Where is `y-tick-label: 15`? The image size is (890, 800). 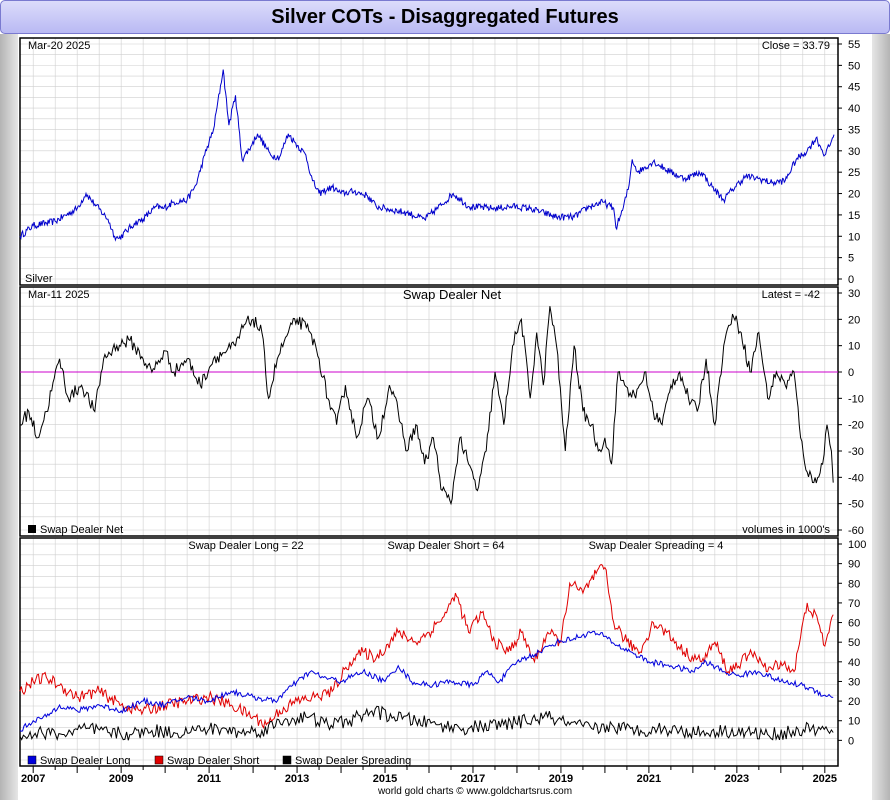
y-tick-label: 15 is located at coordinates (854, 216).